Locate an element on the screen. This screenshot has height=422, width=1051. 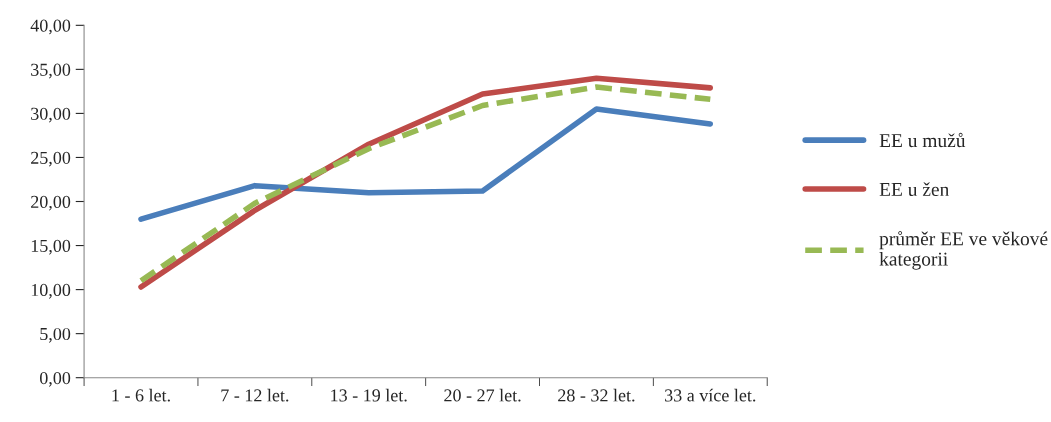
y-tick-label: 15,00 is located at coordinates (51, 247).